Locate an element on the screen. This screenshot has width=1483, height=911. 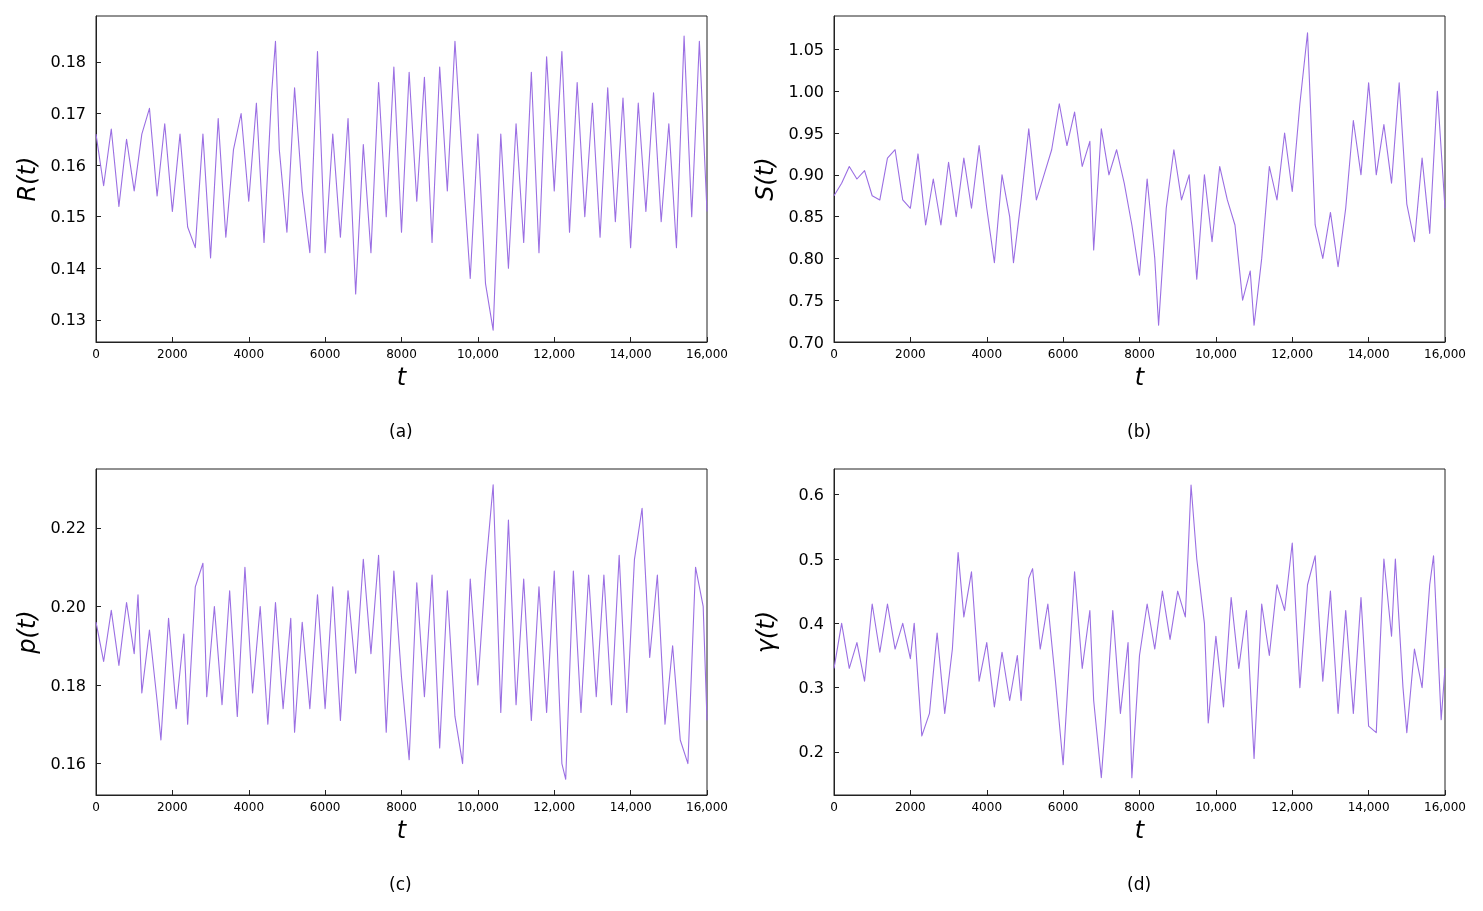
y-axis-title: R(t) is located at coordinates (27, 179).